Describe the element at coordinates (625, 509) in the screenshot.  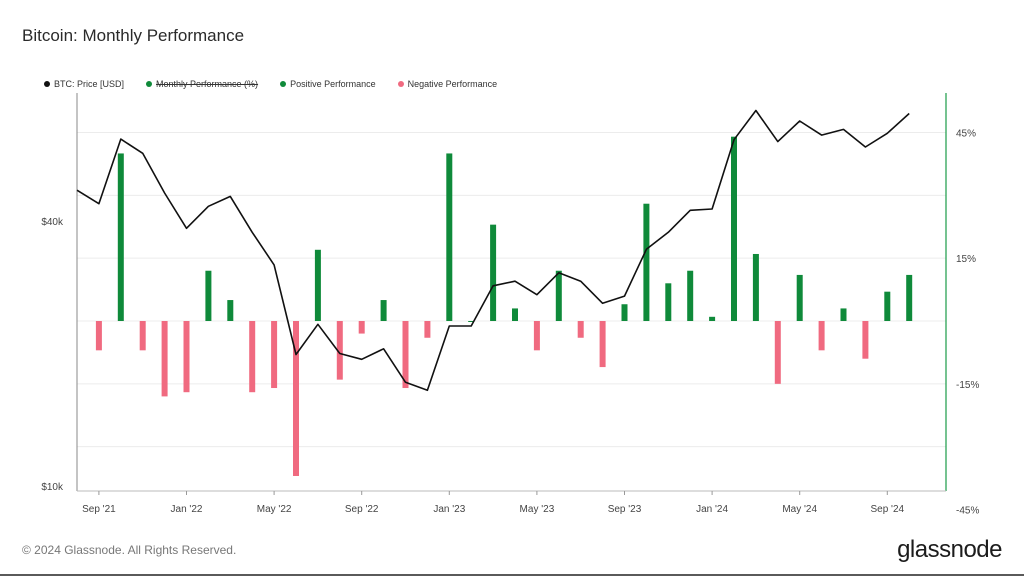
I see `x-tick-label: Sep '23` at that location.